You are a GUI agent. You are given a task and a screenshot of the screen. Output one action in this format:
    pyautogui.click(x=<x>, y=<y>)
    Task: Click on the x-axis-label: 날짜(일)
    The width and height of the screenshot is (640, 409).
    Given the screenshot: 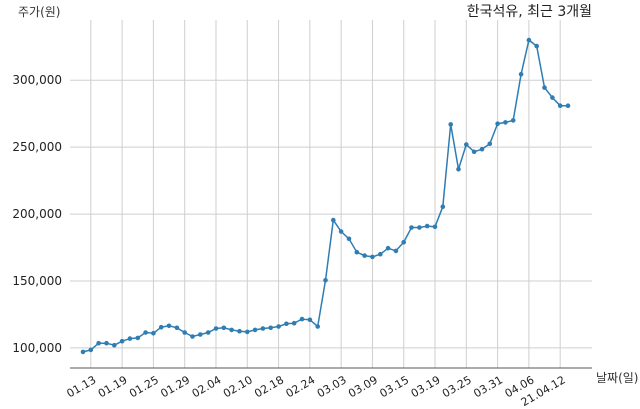 What is the action you would take?
    pyautogui.click(x=617, y=378)
    